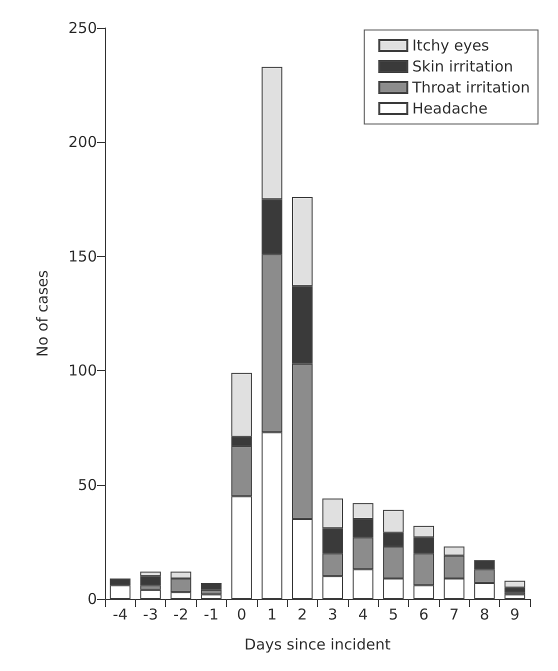 The image size is (558, 671). What do you see at coordinates (82, 142) in the screenshot?
I see `y-tick-label: 200` at bounding box center [82, 142].